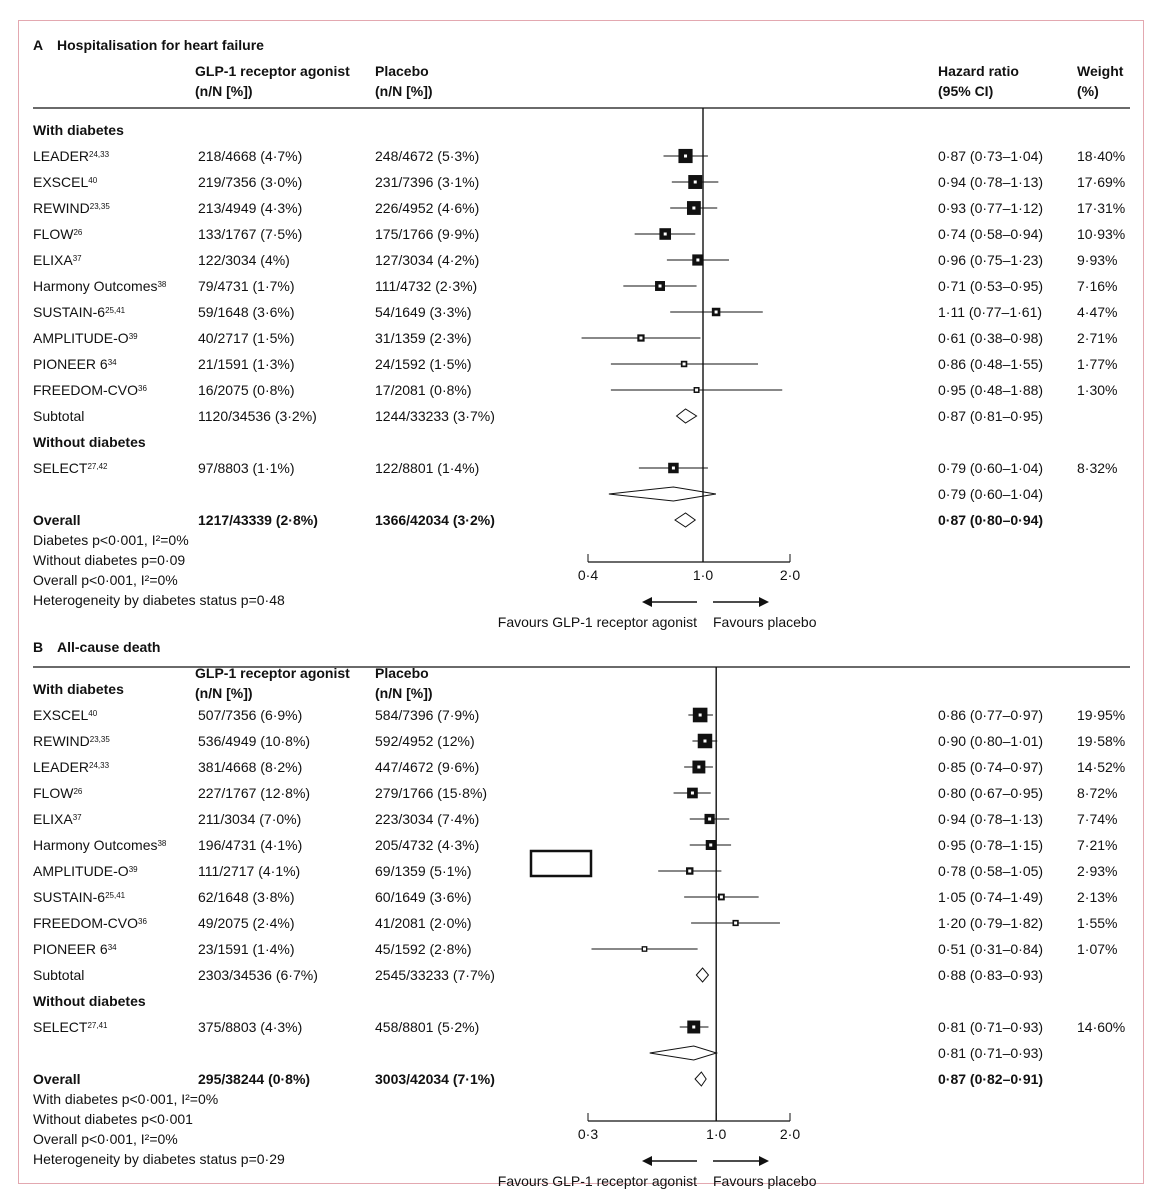 The height and width of the screenshot is (1200, 1164). What do you see at coordinates (95, 286) in the screenshot?
I see `study-name-name: Harmony Outcomes` at bounding box center [95, 286].